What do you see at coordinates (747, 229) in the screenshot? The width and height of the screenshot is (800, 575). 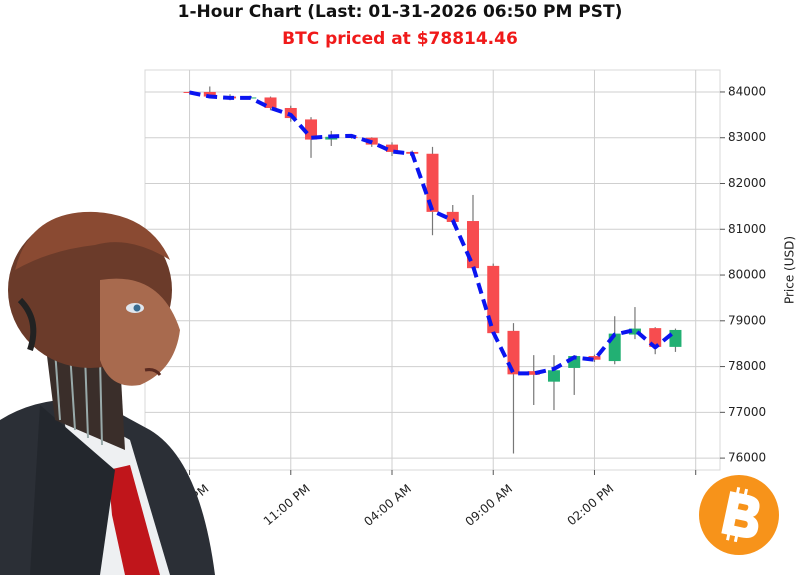 I see `y-tick-label: 81000` at bounding box center [747, 229].